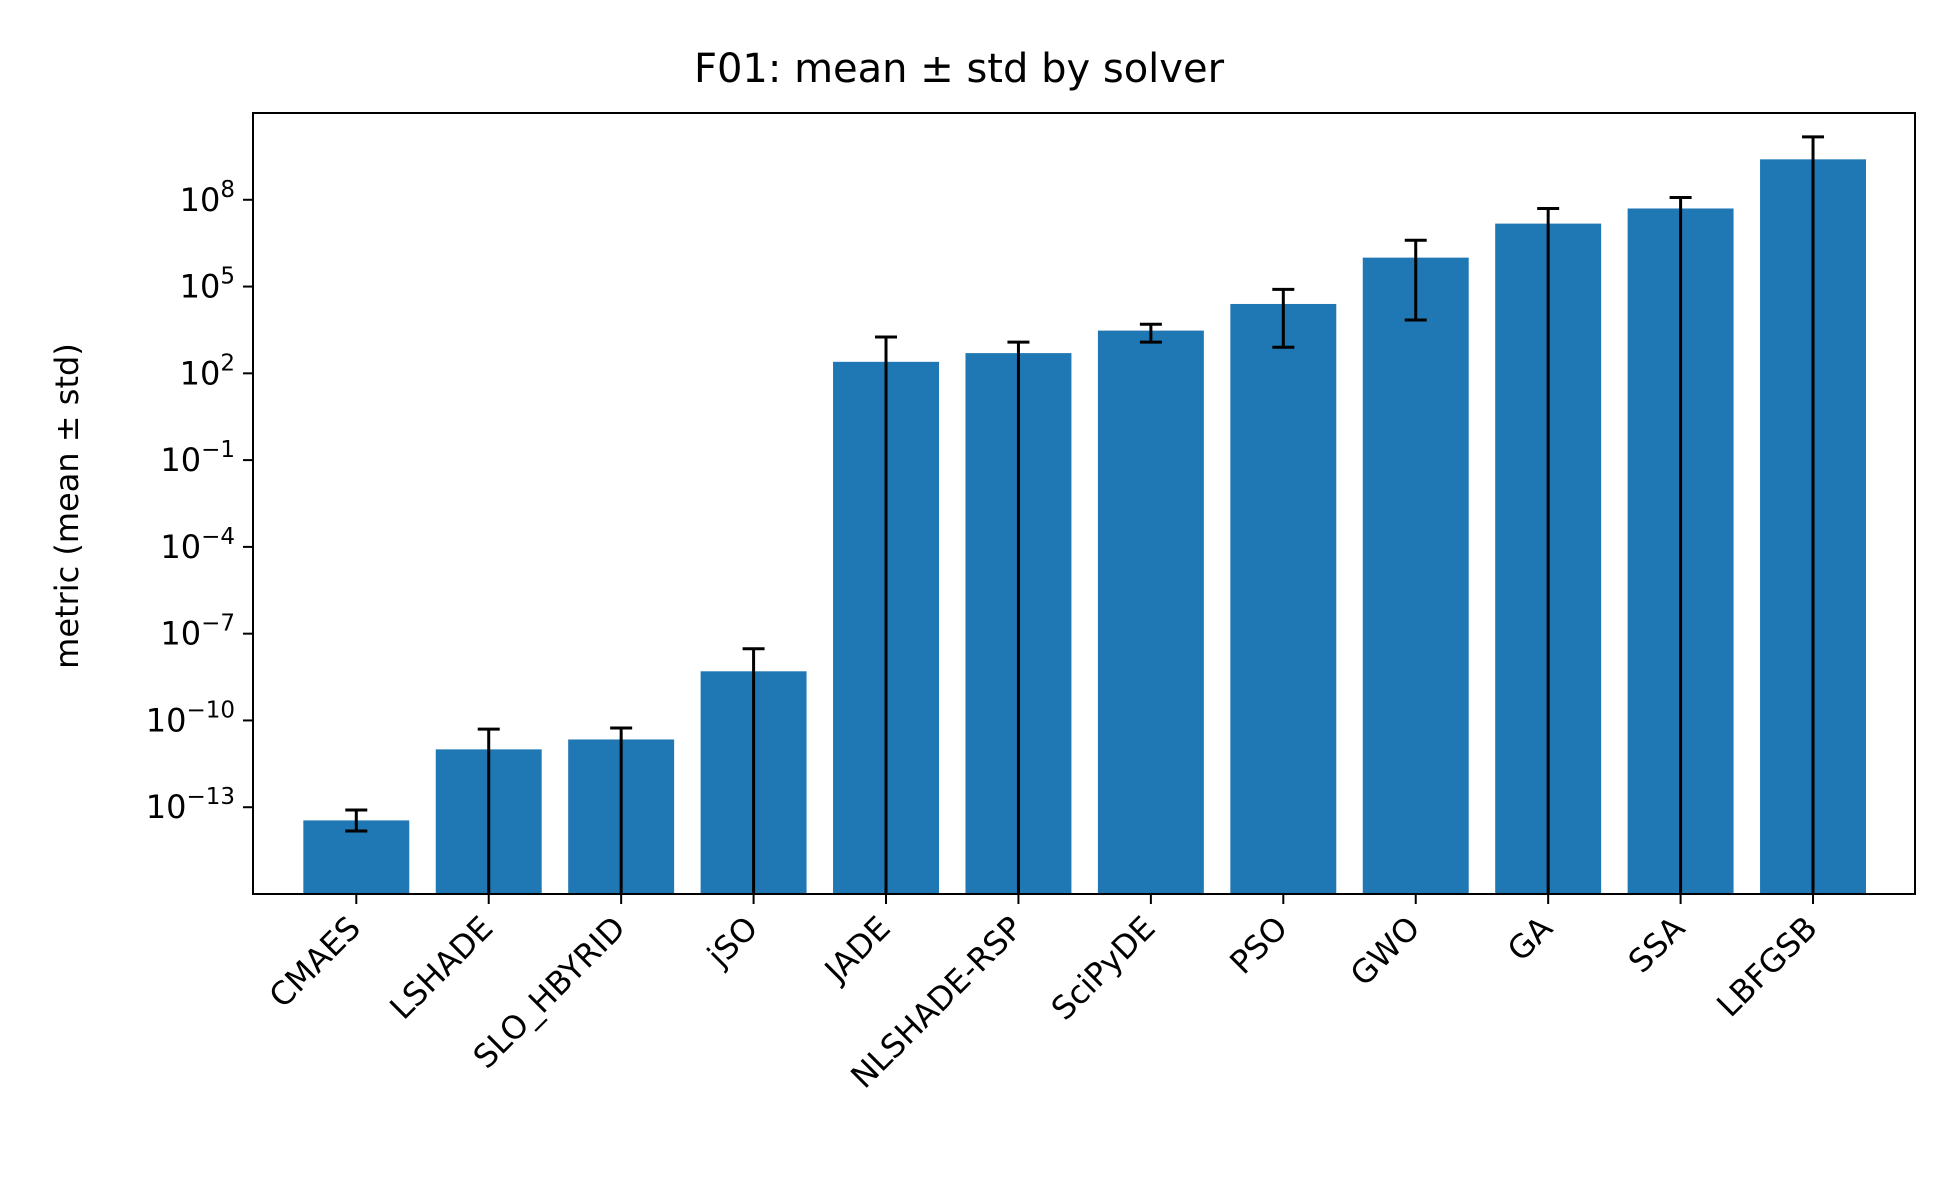 This screenshot has height=1200, width=1950. I want to click on x-tick-label: CMAES, so click(315, 962).